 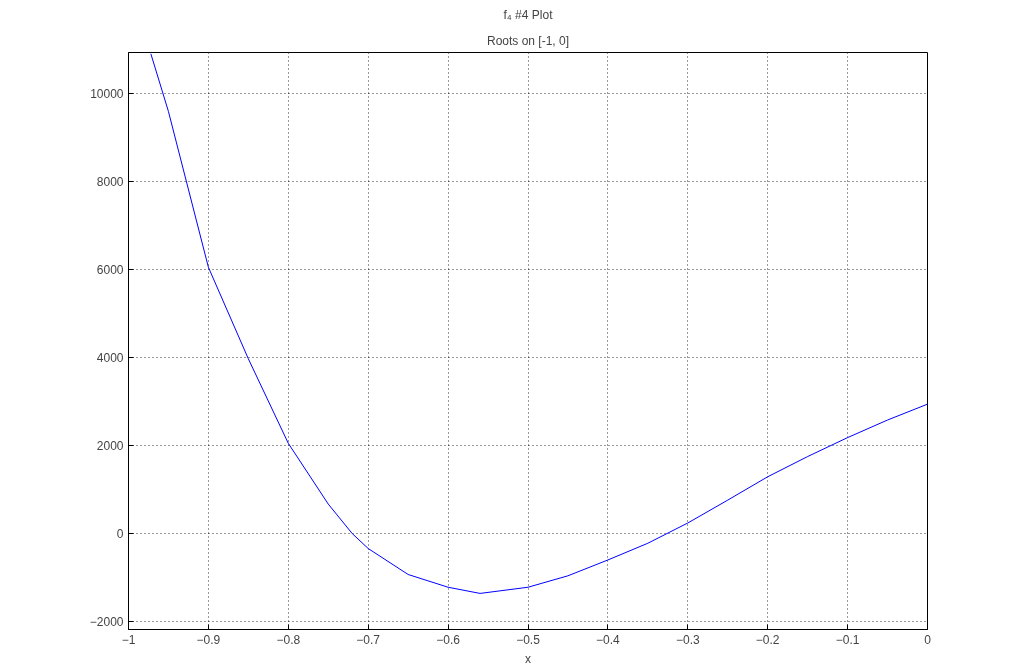 I want to click on y-tick-label: 4000, so click(x=110, y=358).